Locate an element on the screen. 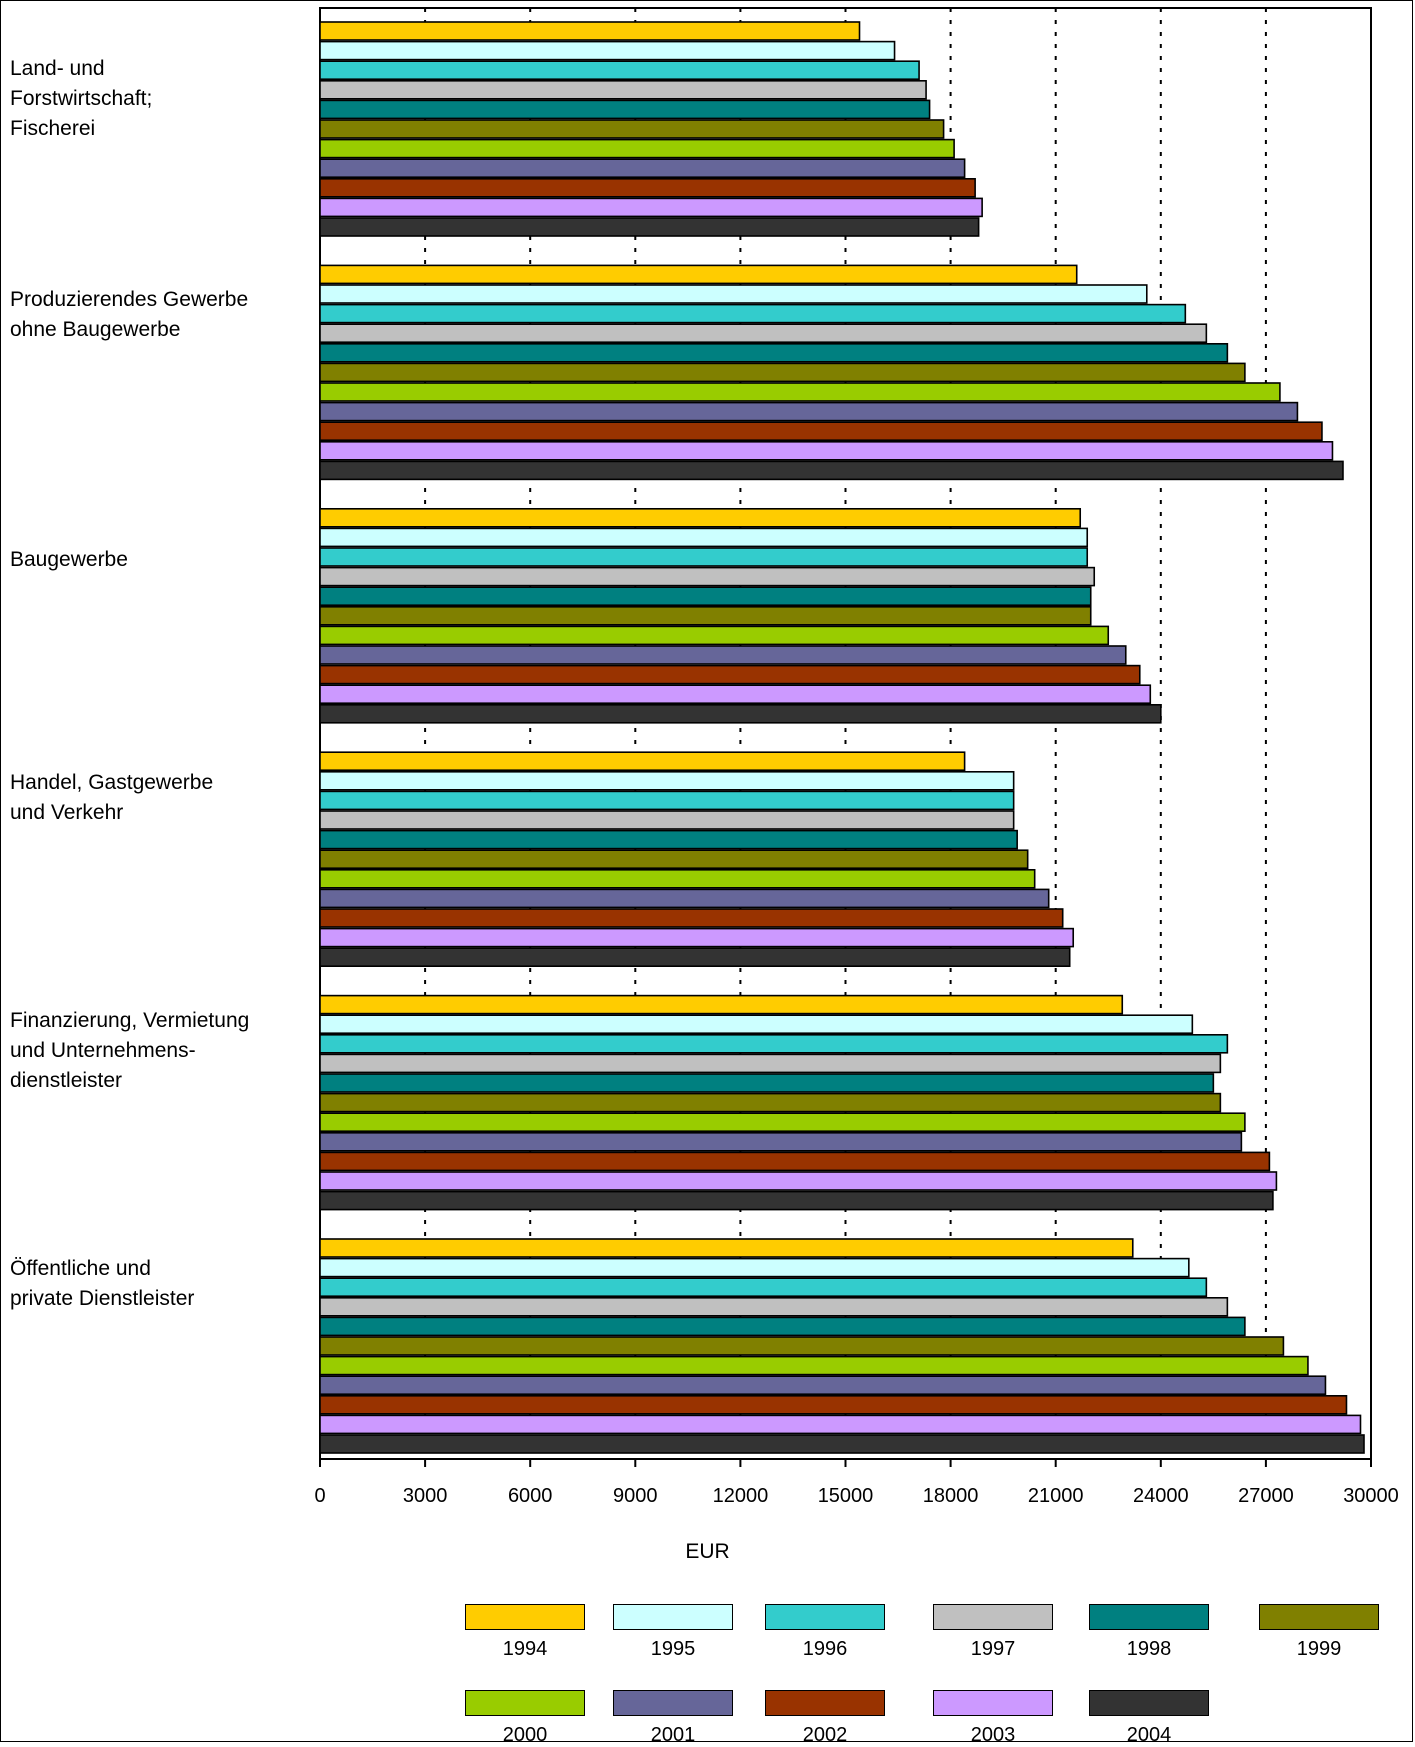 Image resolution: width=1415 pixels, height=1747 pixels. legend-swatch-1995 is located at coordinates (673, 1617).